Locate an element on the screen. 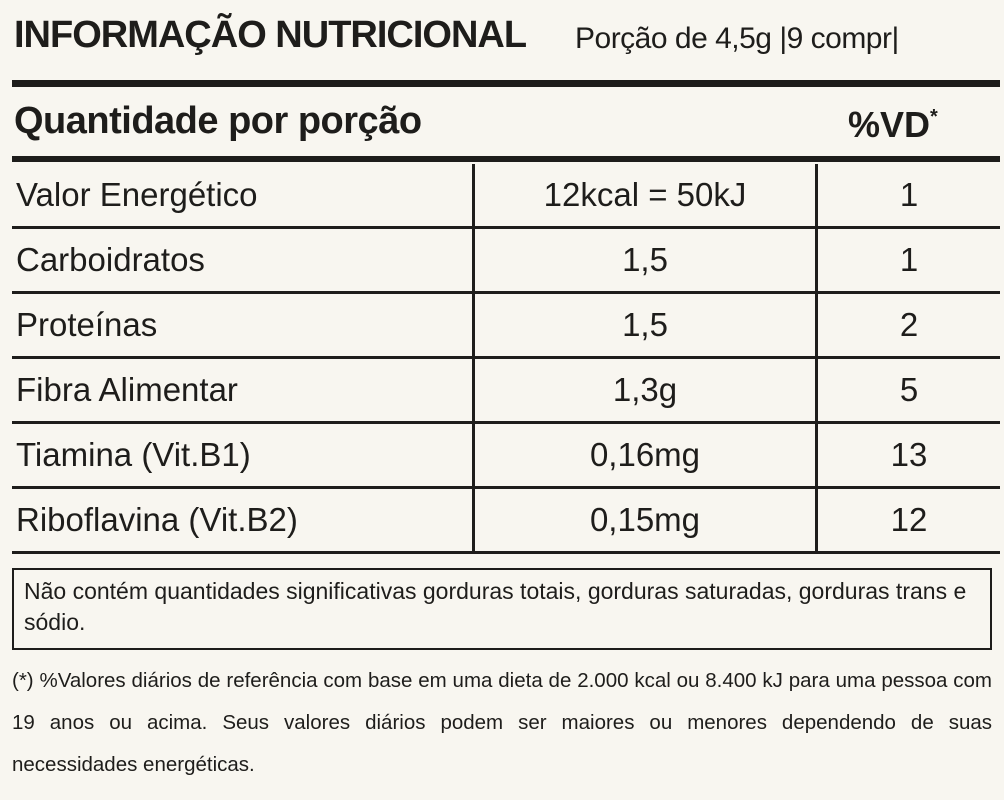 The width and height of the screenshot is (1004, 800). vd-heading: %VD* is located at coordinates (893, 125).